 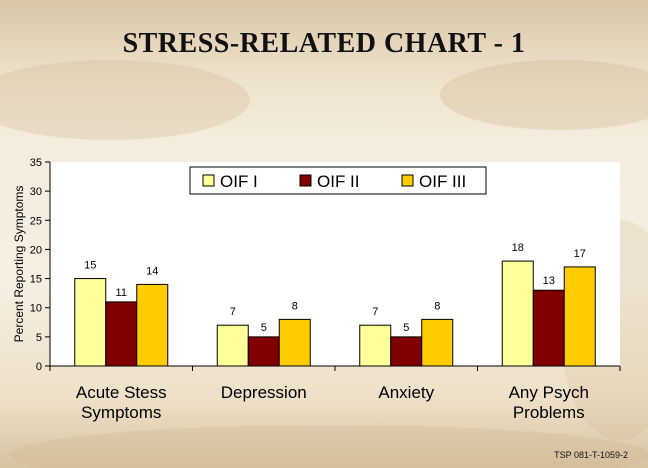 What do you see at coordinates (90, 266) in the screenshot?
I see `data-label: 15` at bounding box center [90, 266].